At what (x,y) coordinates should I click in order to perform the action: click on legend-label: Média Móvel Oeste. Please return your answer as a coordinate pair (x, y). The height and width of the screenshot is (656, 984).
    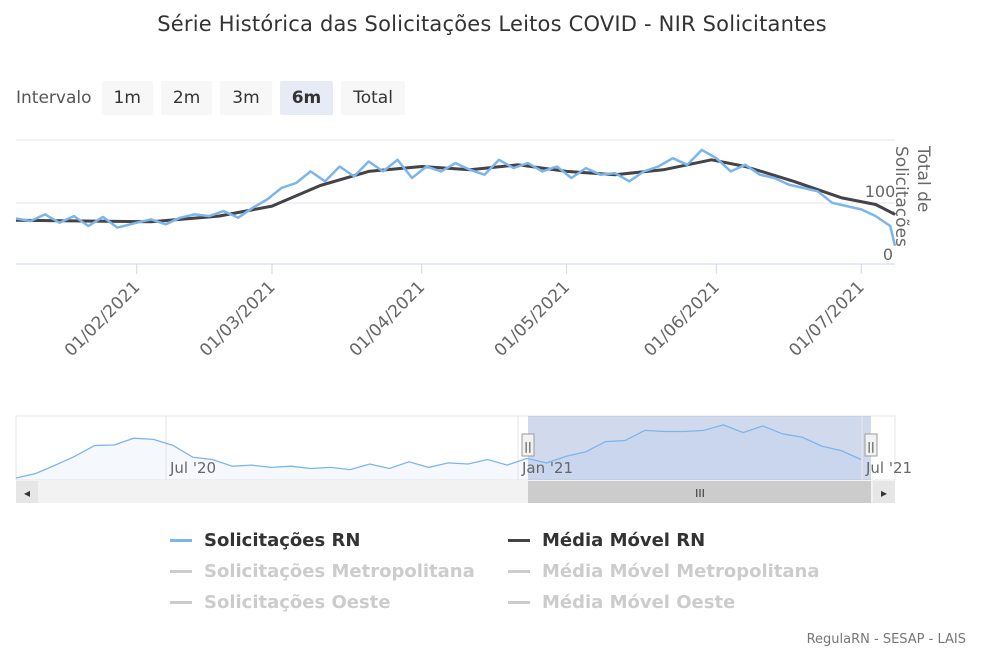
    Looking at the image, I should click on (639, 602).